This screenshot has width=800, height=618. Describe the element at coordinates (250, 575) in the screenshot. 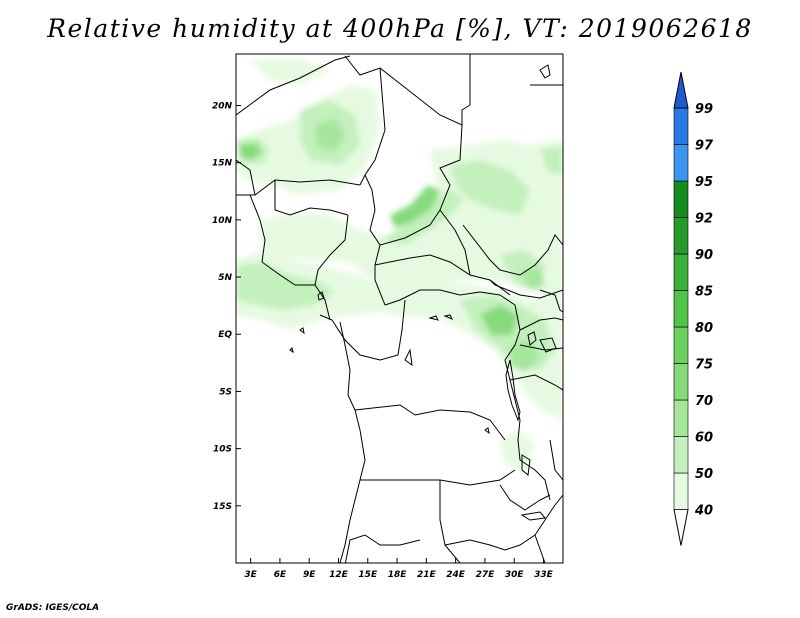

I see `lon-tick-label: 3E` at that location.